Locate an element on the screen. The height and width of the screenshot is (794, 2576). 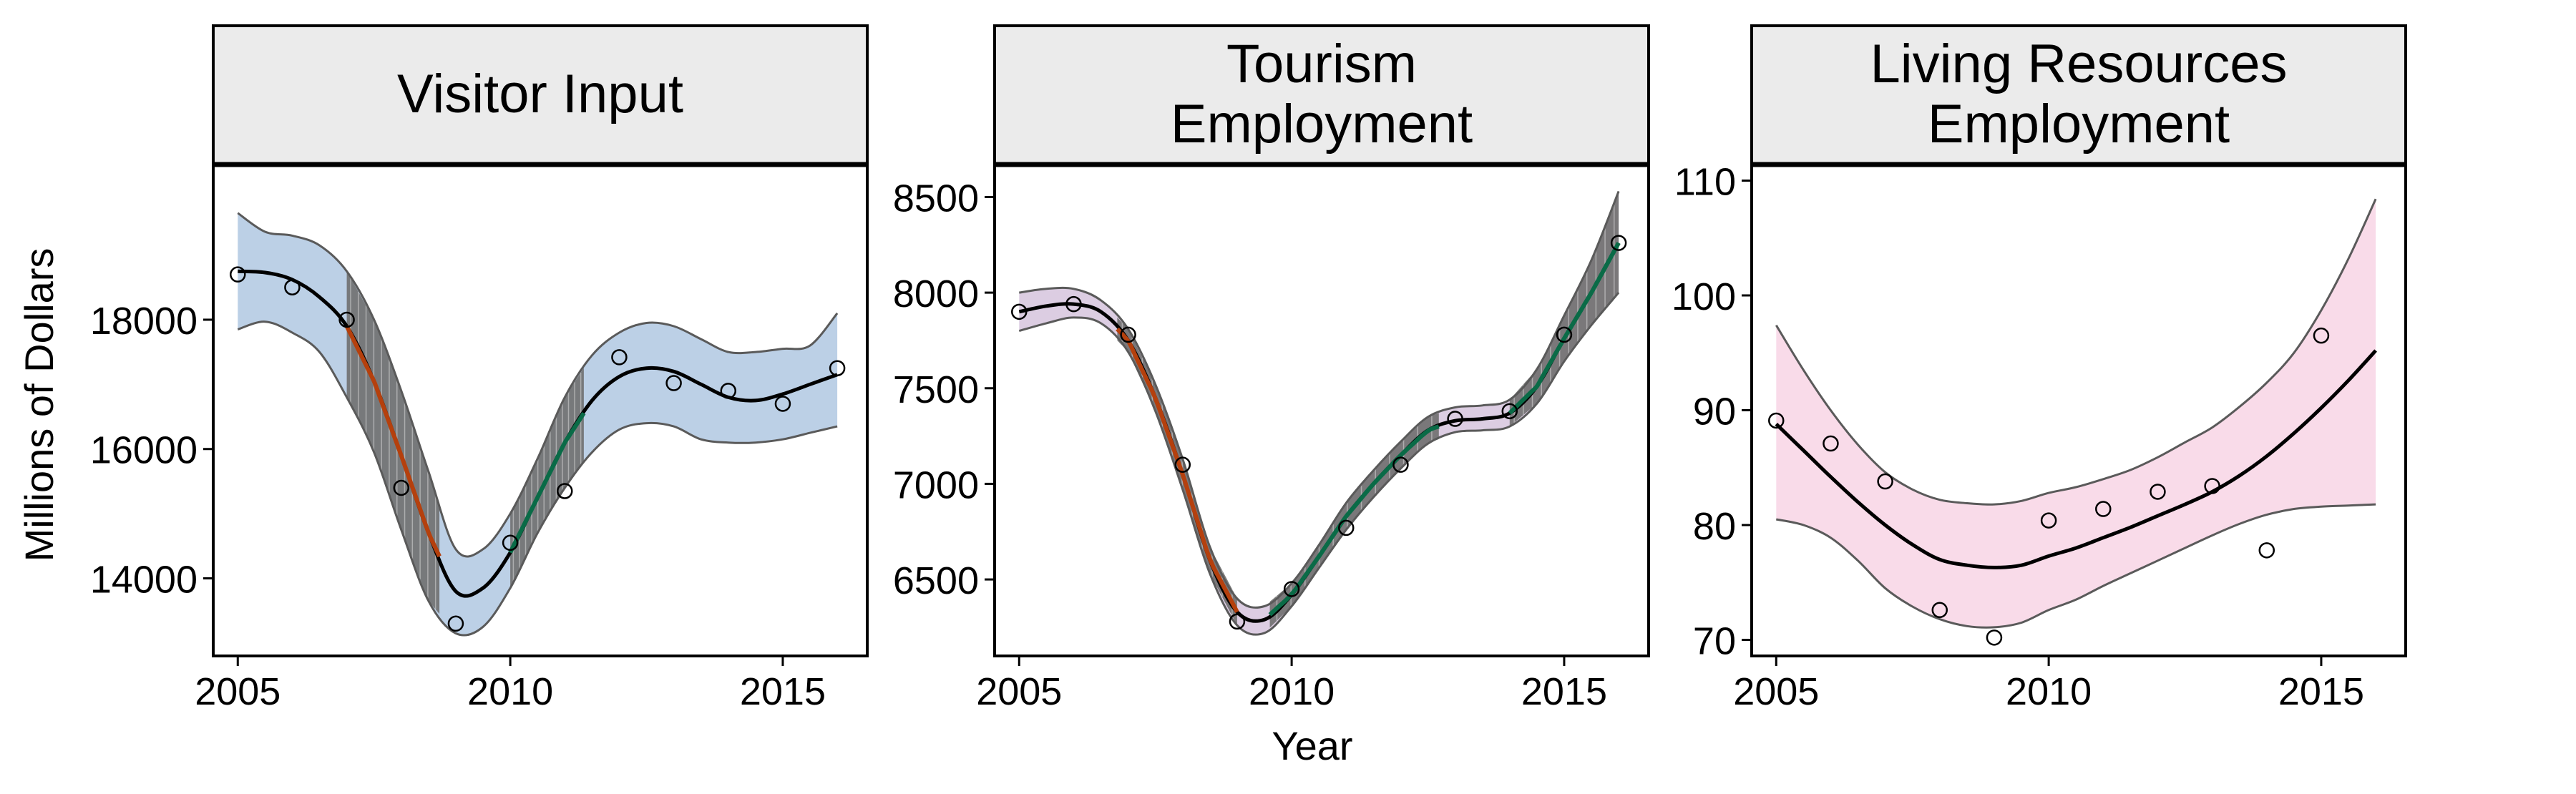
y-tick-label: 110 is located at coordinates (1705, 182).